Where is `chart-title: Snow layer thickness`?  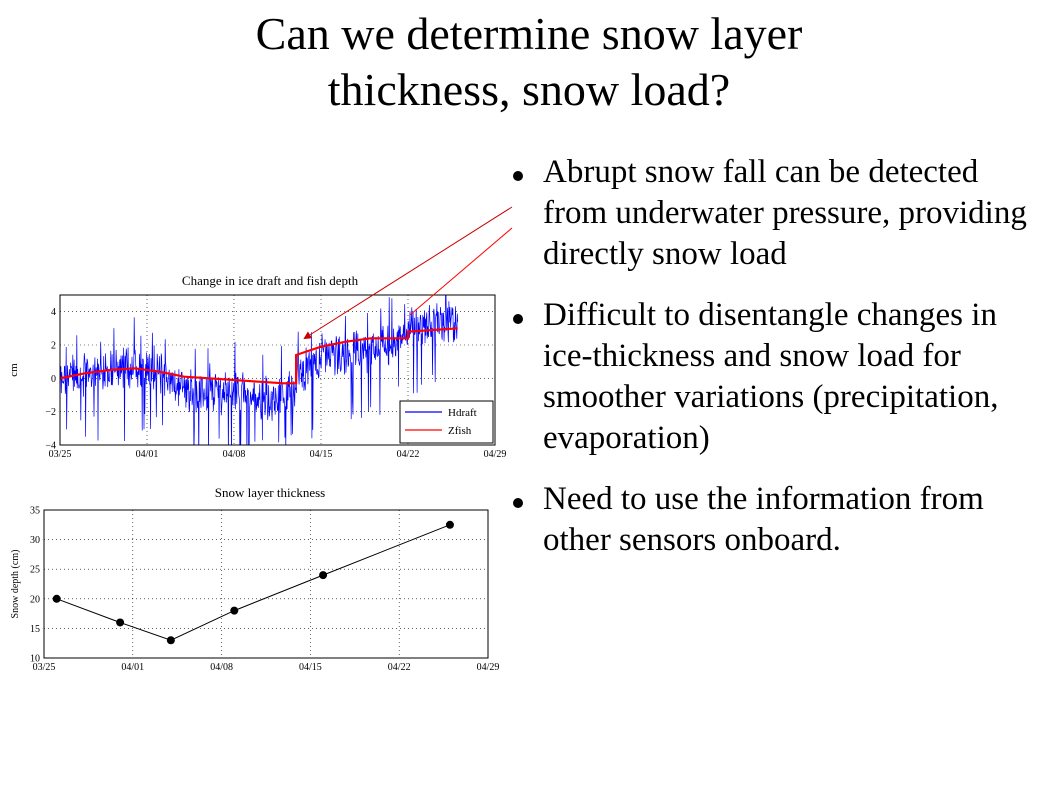
chart-title: Snow layer thickness is located at coordinates (270, 492).